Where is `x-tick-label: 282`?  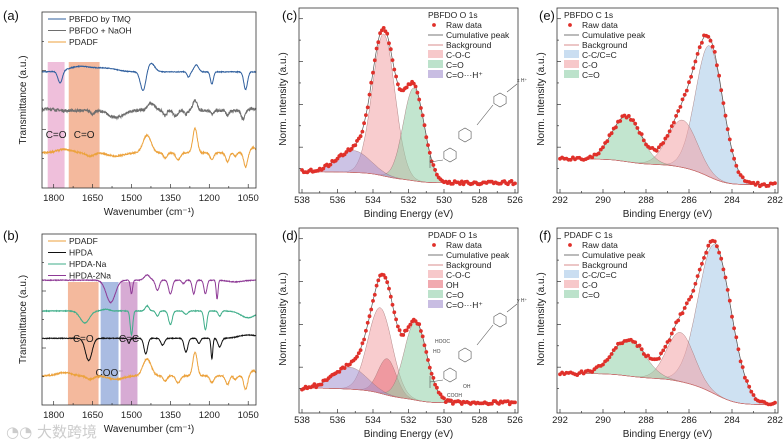 x-tick-label: 282 is located at coordinates (775, 200).